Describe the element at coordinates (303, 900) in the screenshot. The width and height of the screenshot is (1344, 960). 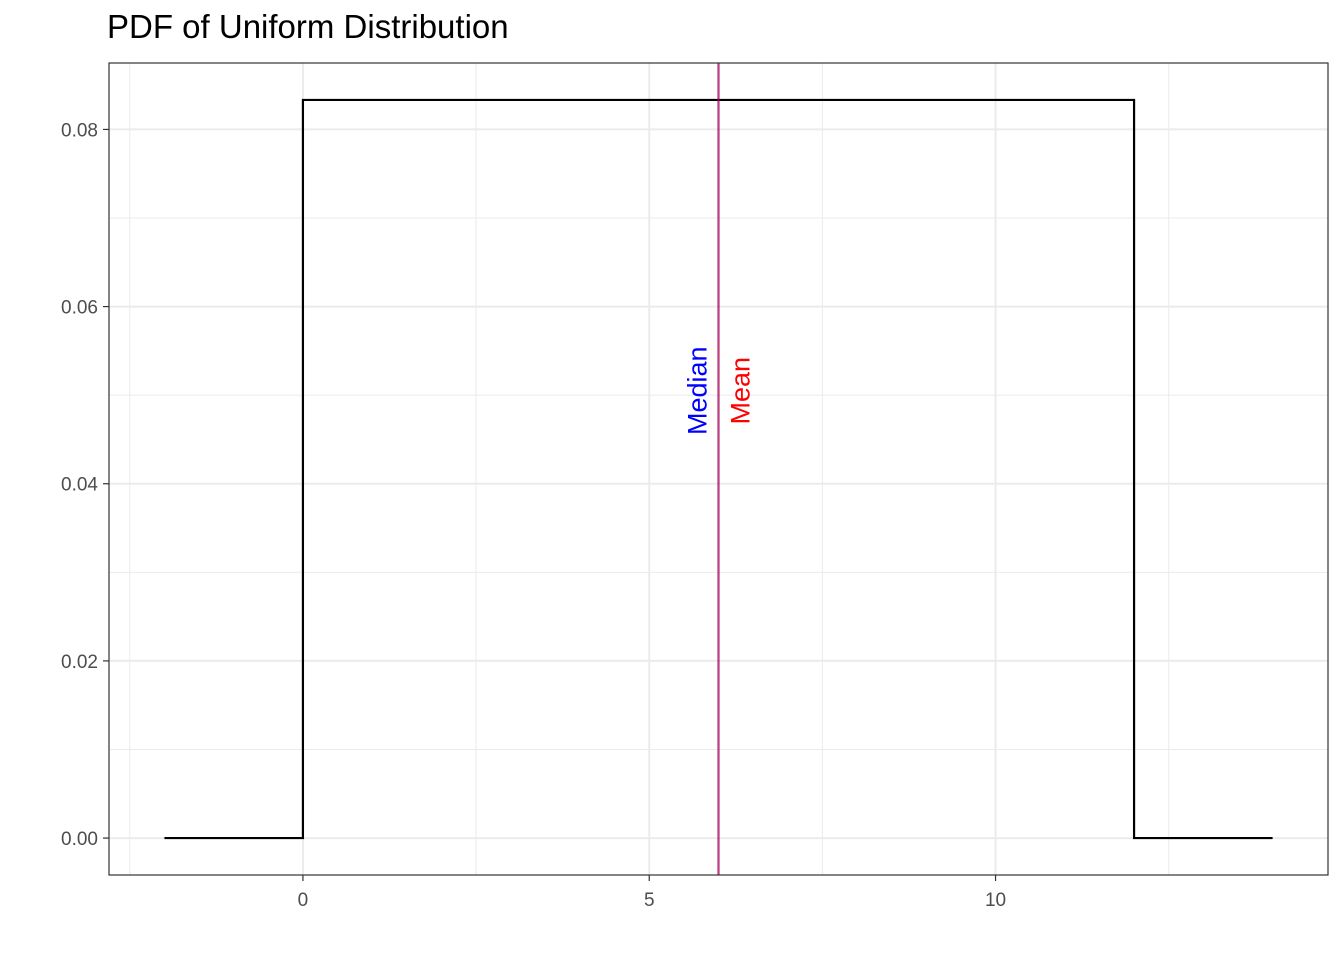
I see `x-tick-label: 0` at that location.